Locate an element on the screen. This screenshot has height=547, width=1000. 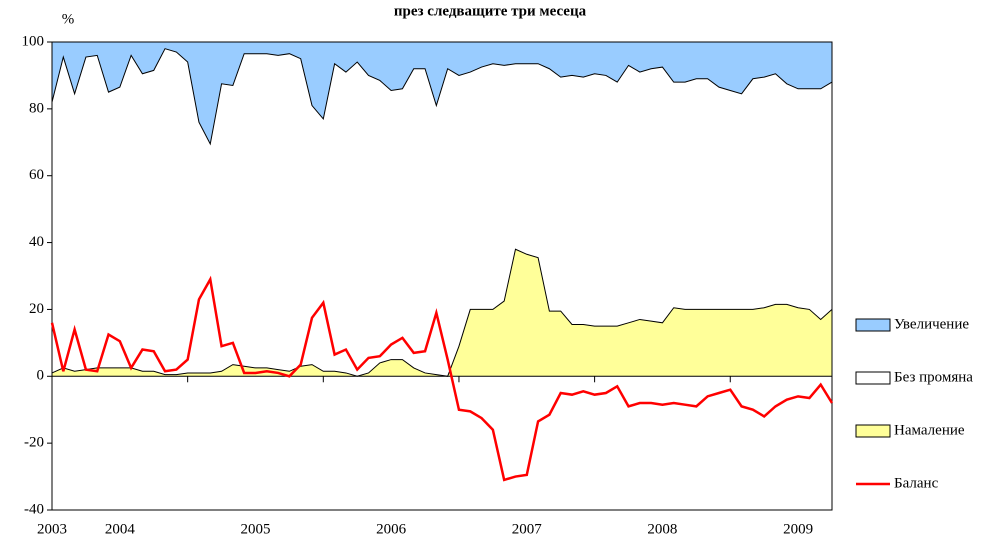
legend-label: Баланс is located at coordinates (916, 483).